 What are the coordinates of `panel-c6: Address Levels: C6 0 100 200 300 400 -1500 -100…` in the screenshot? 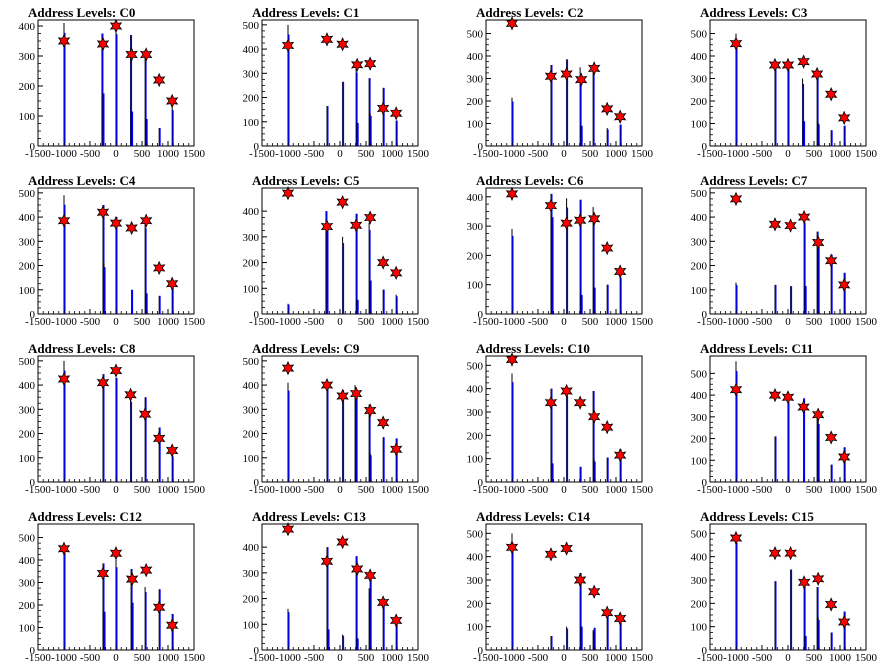 It's located at (560, 250).